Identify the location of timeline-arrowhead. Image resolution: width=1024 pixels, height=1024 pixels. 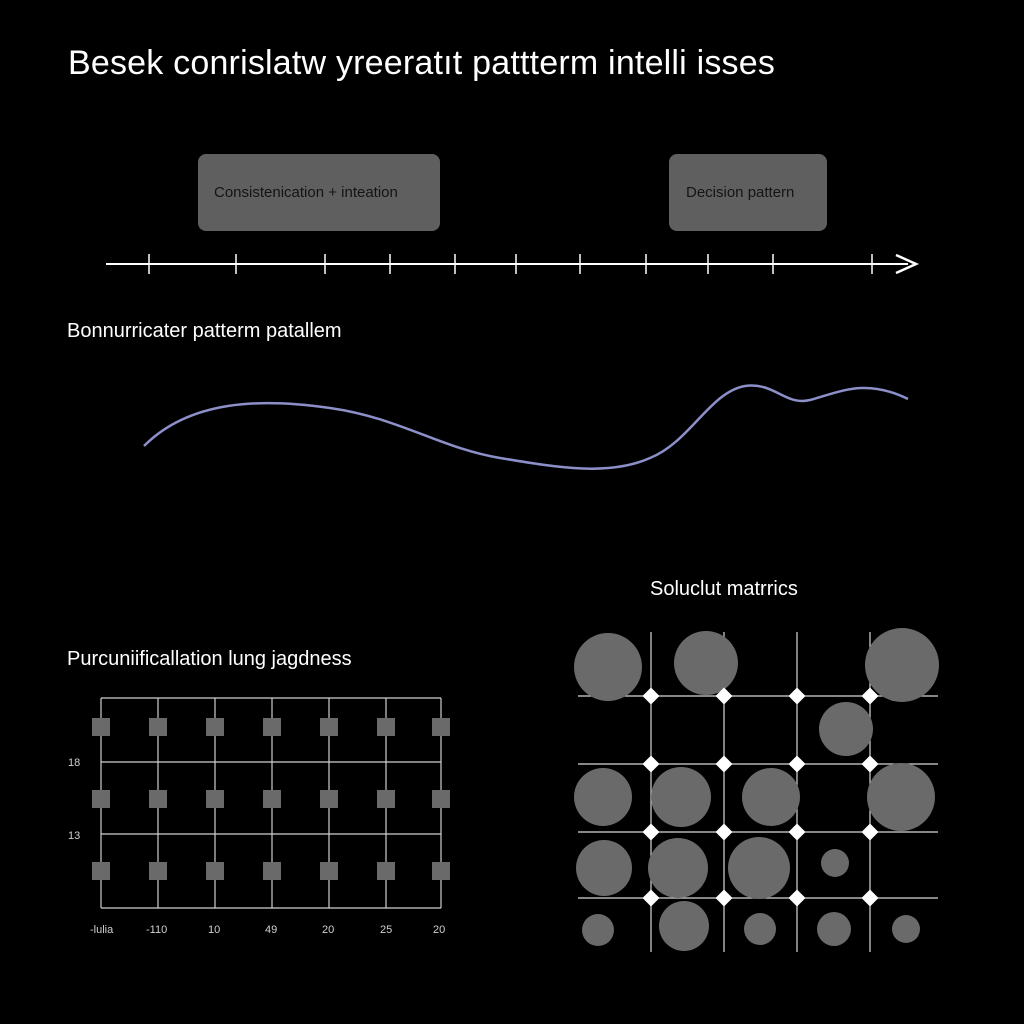
(907, 264).